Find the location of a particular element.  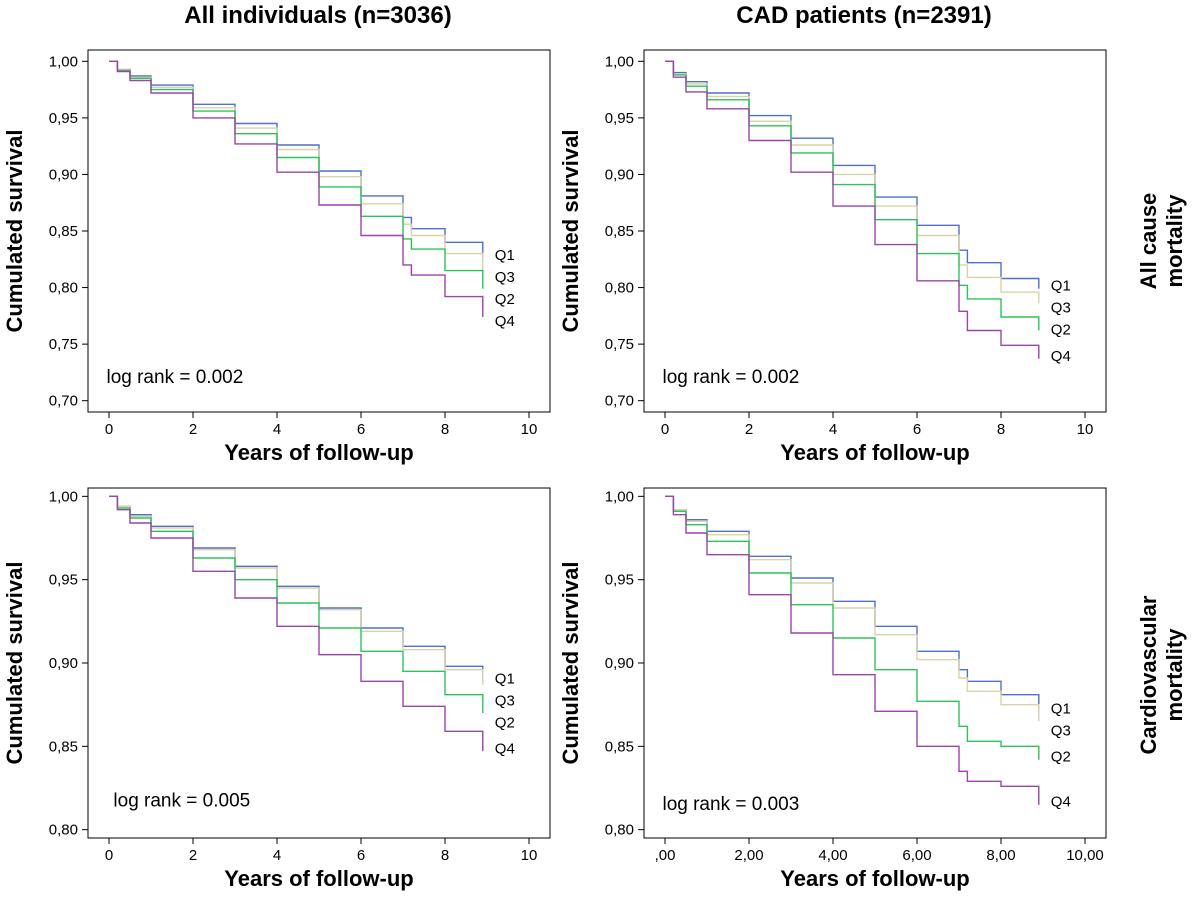

row-title-cardiovascular-mortality: Cardiovascular mortality is located at coordinates (1163, 675).